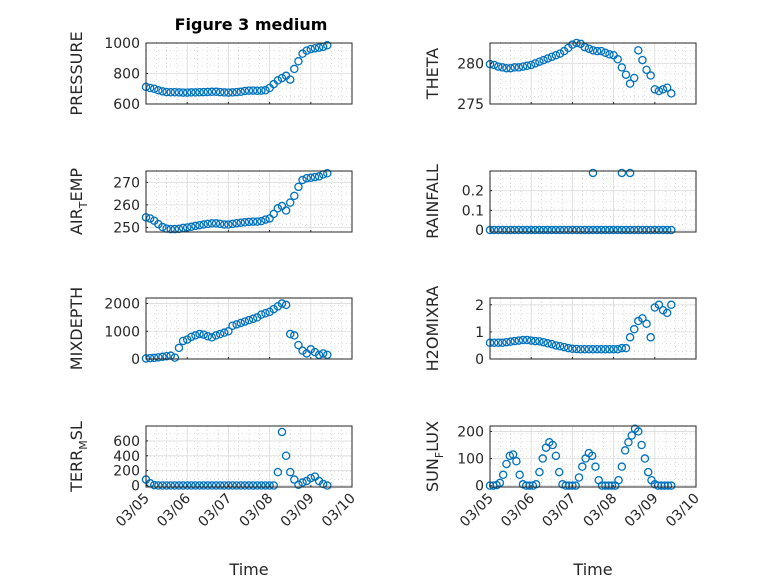 The height and width of the screenshot is (583, 778). What do you see at coordinates (592, 569) in the screenshot?
I see `x-axis-label-8: Time` at bounding box center [592, 569].